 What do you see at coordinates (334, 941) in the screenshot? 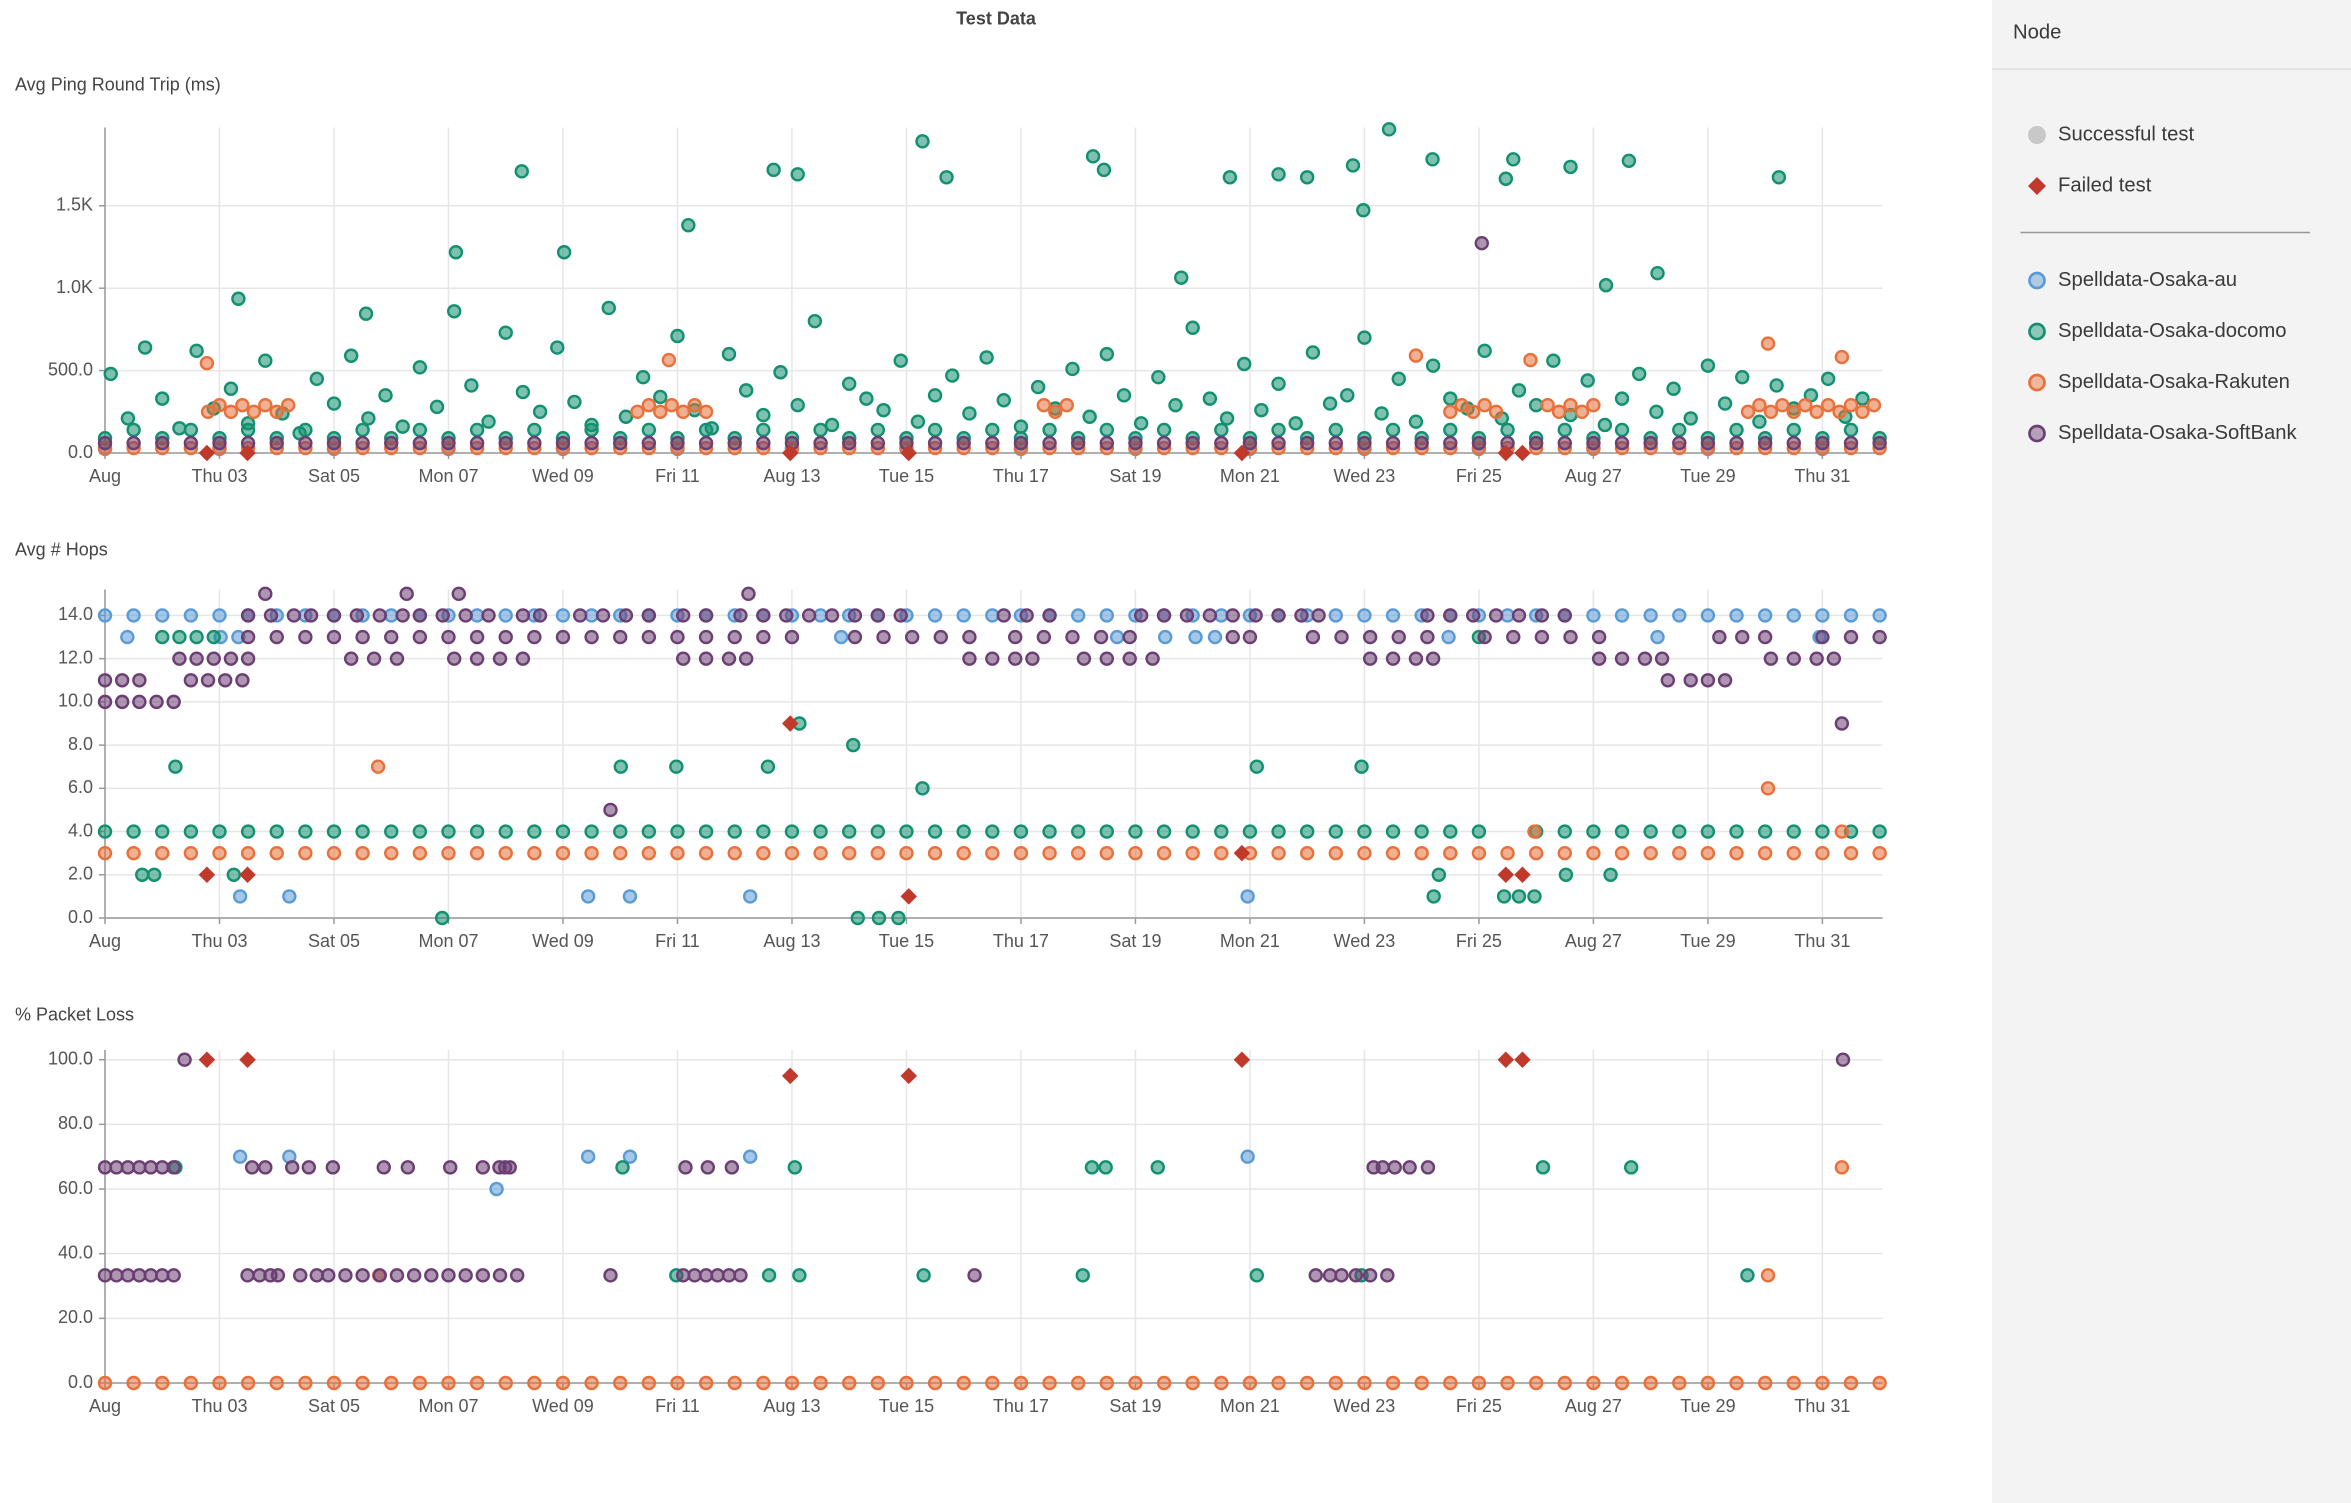
I see `x-tick-label: Sat 05` at bounding box center [334, 941].